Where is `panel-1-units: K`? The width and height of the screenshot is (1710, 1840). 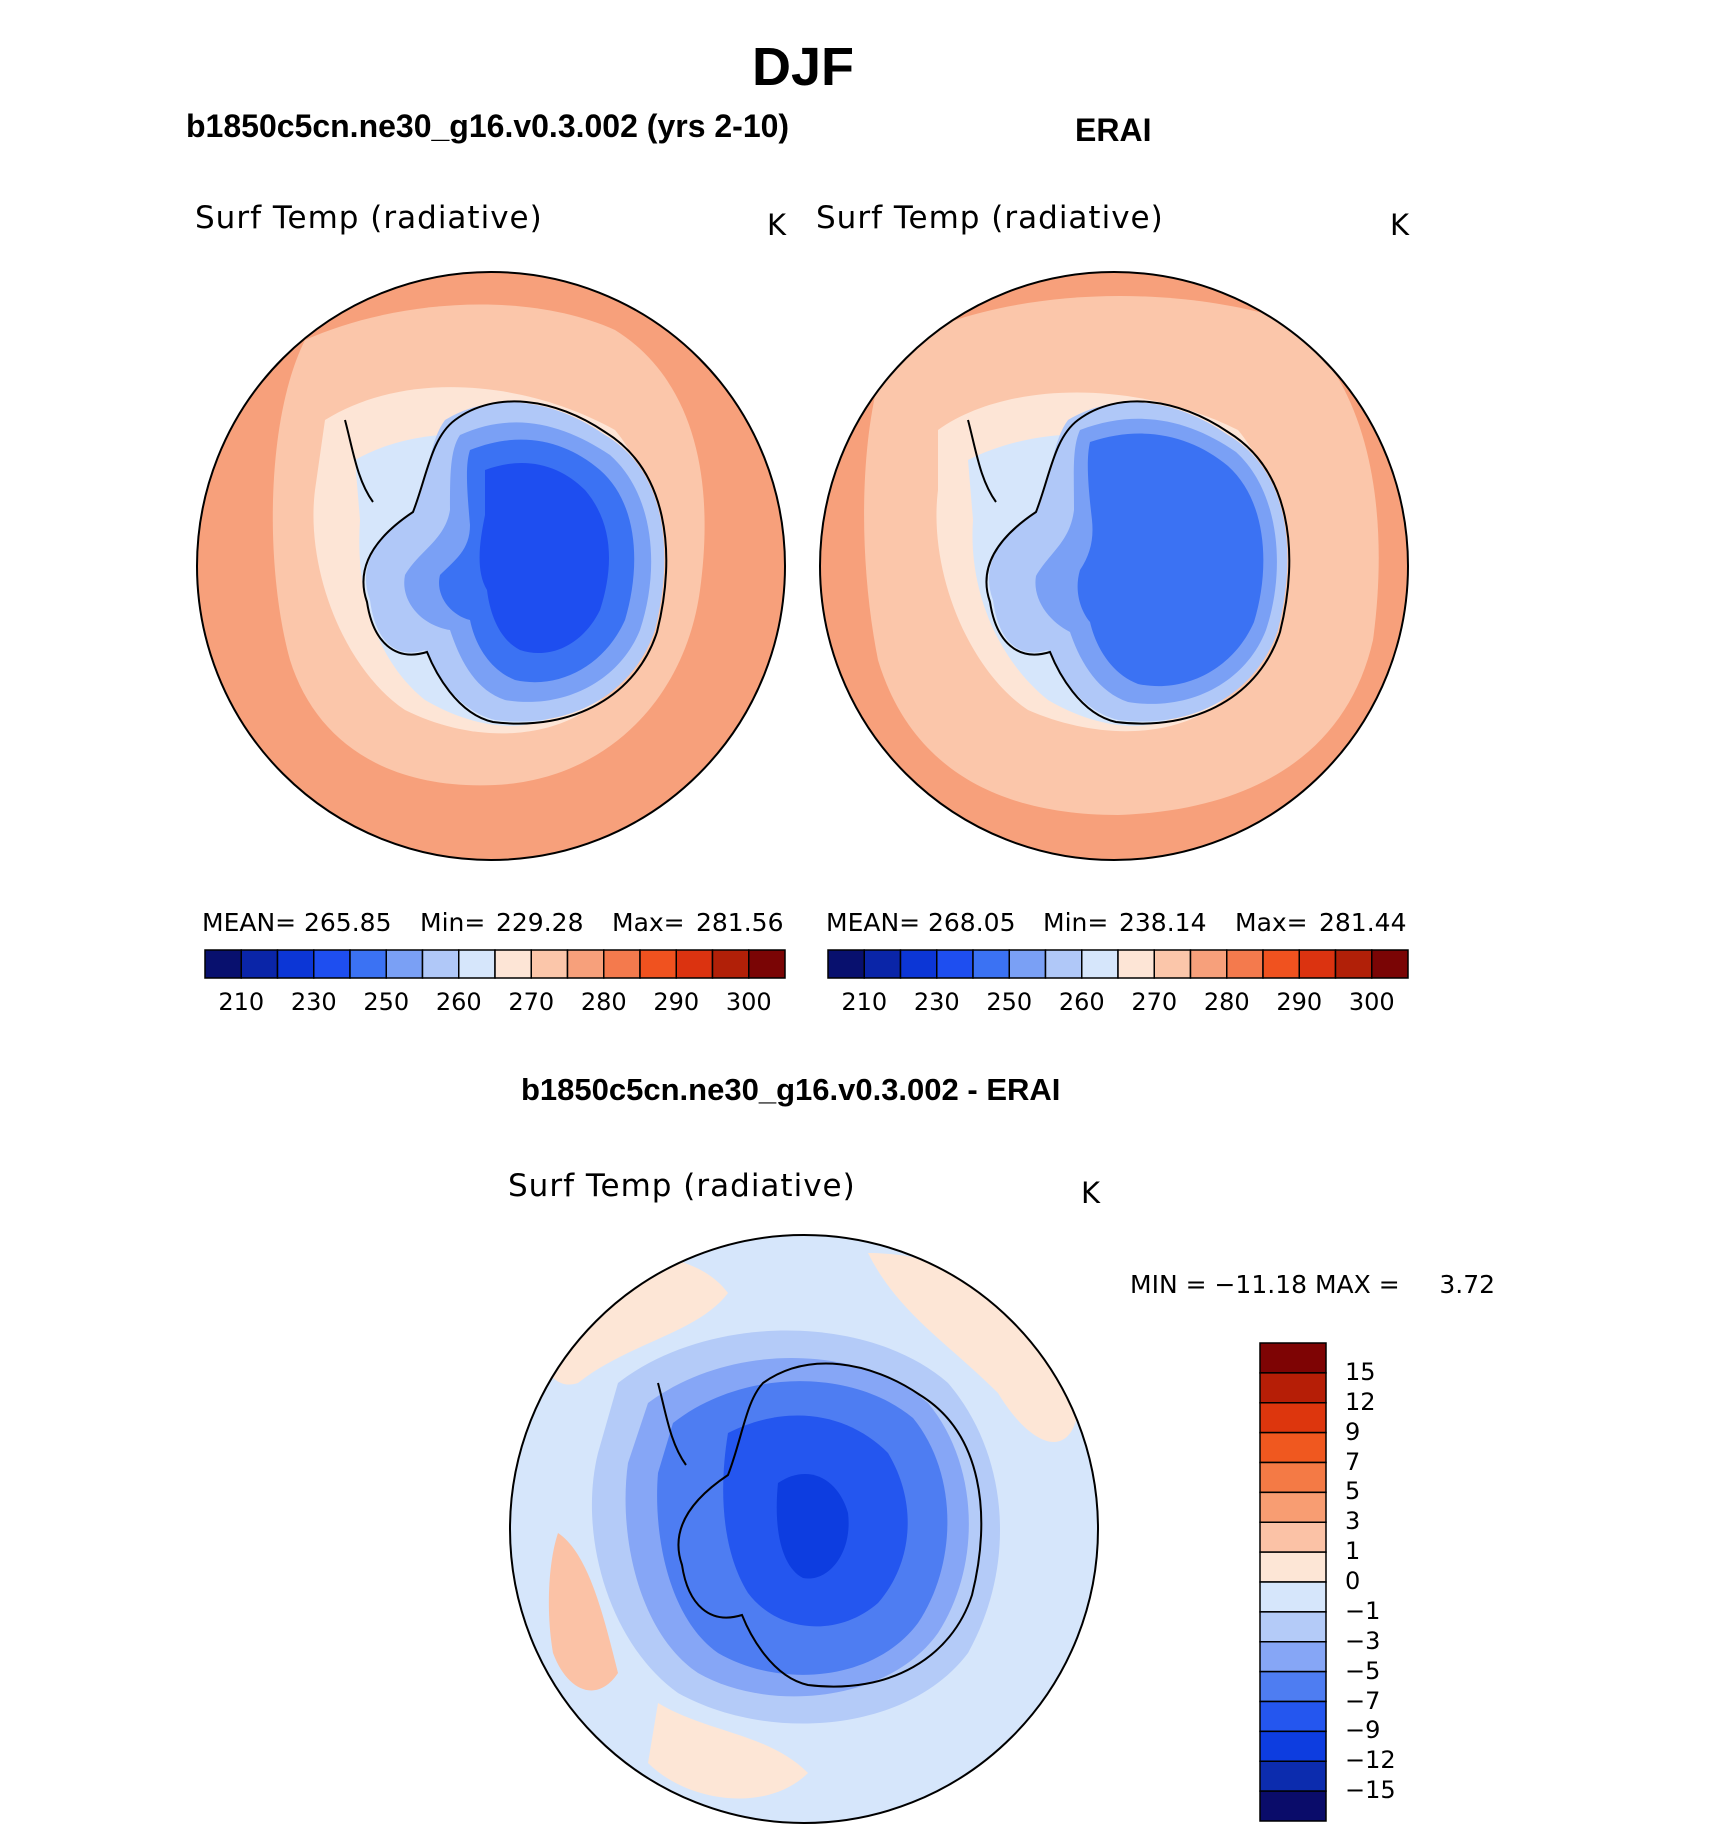
panel-1-units: K is located at coordinates (777, 225).